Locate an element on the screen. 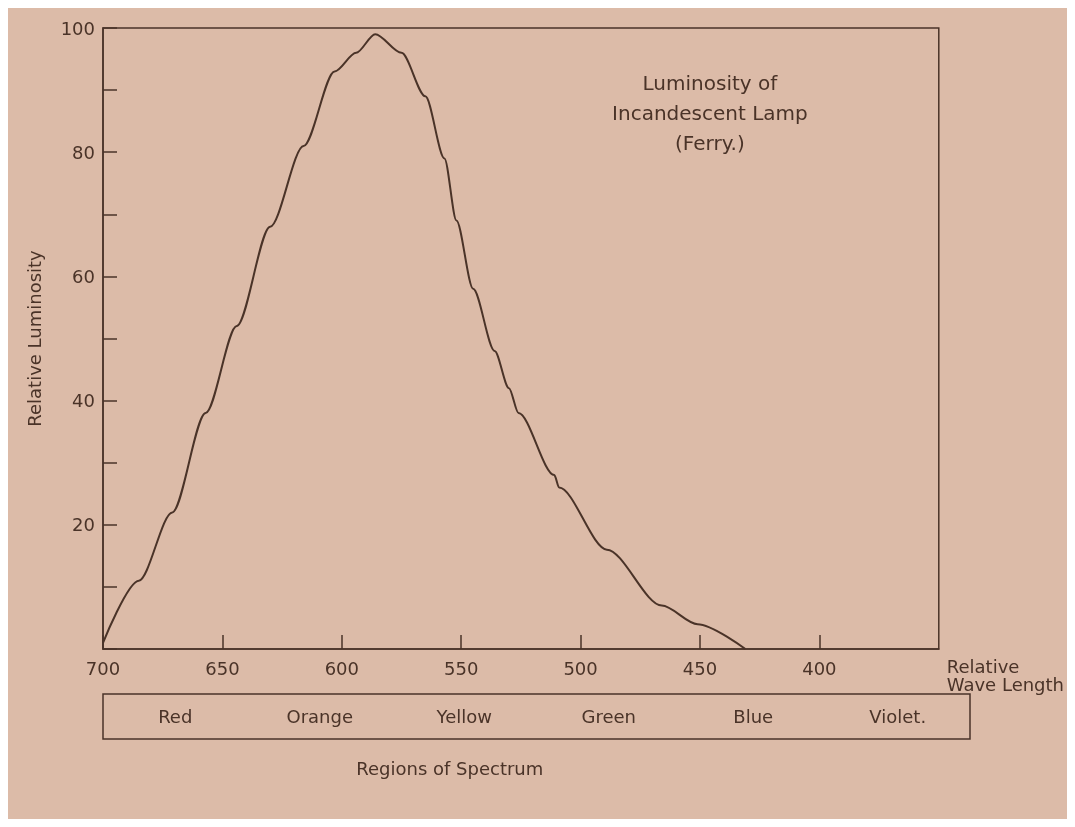 The image size is (1075, 827). x-tick-label: 650 is located at coordinates (222, 668).